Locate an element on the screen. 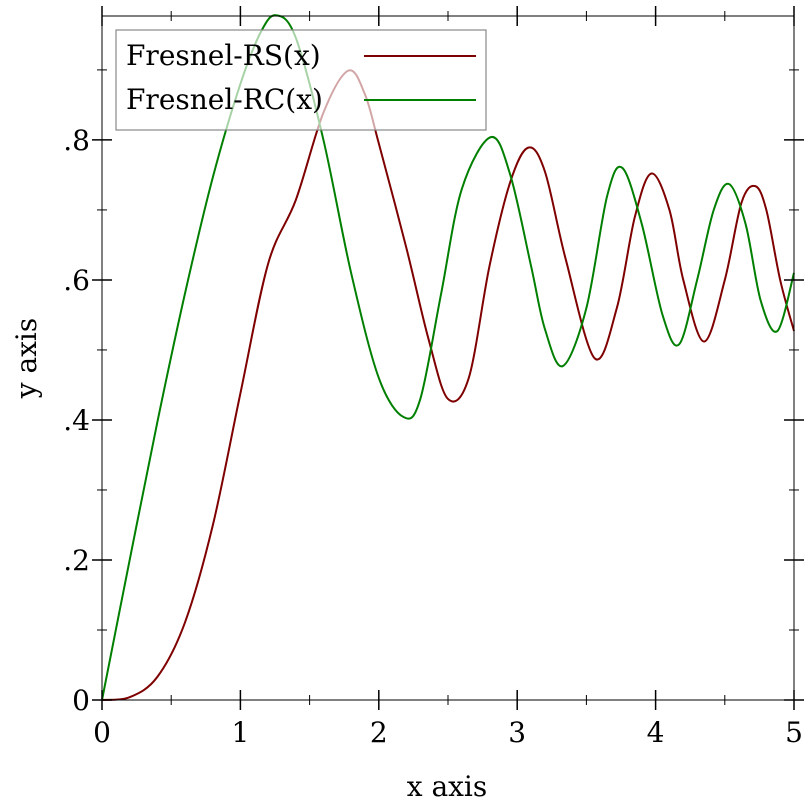 This screenshot has width=812, height=812. legend-label-fresnel-rc: Fresnel-RC(x) is located at coordinates (224, 99).